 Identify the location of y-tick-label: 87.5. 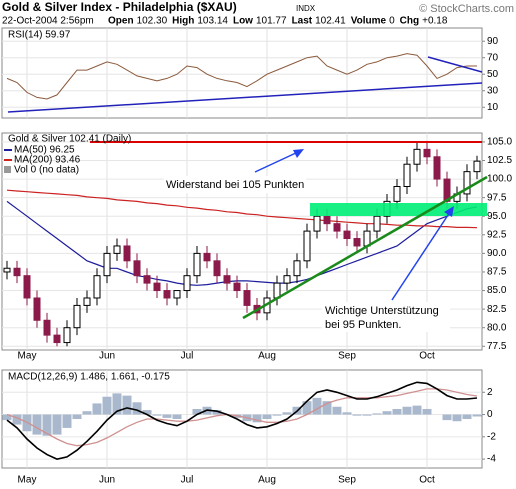
(497, 272).